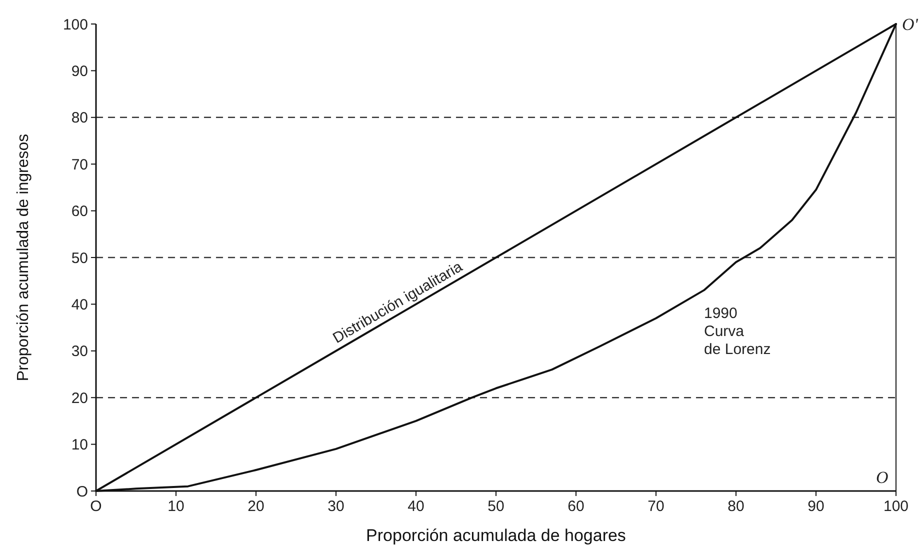 This screenshot has height=549, width=924. Describe the element at coordinates (656, 506) in the screenshot. I see `x-tick-label: 70` at that location.